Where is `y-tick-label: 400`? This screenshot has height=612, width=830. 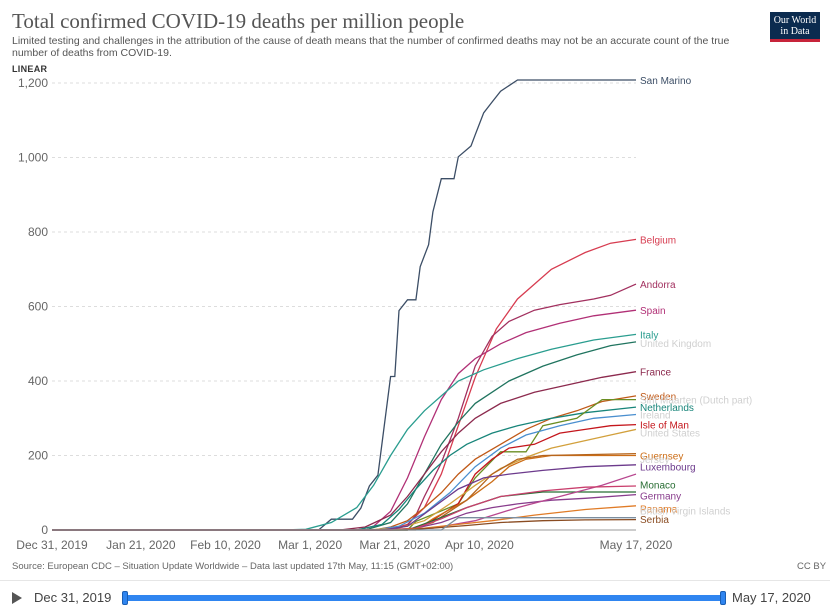 y-tick-label: 400 is located at coordinates (38, 381).